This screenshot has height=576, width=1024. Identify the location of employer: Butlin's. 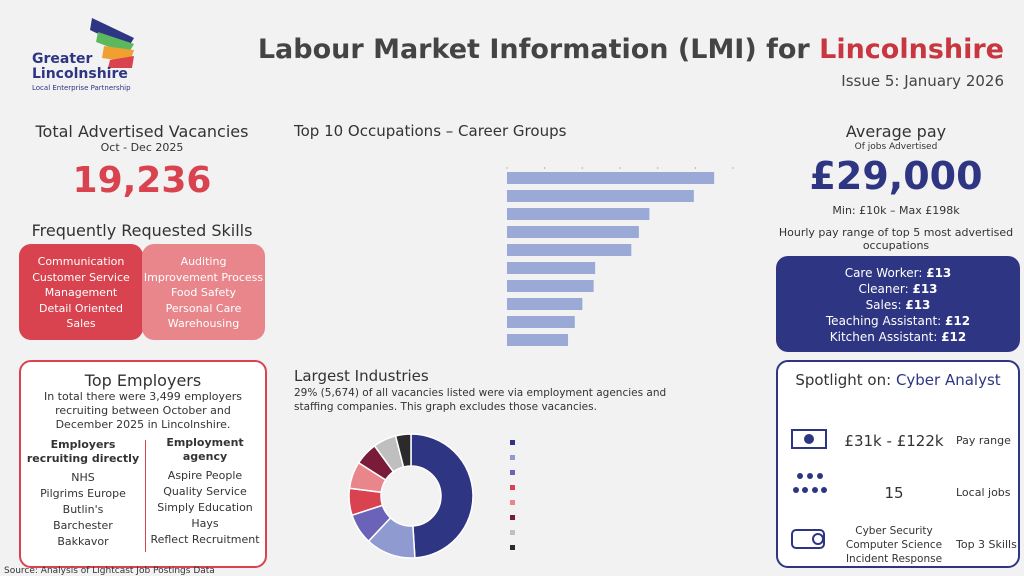
(83, 509).